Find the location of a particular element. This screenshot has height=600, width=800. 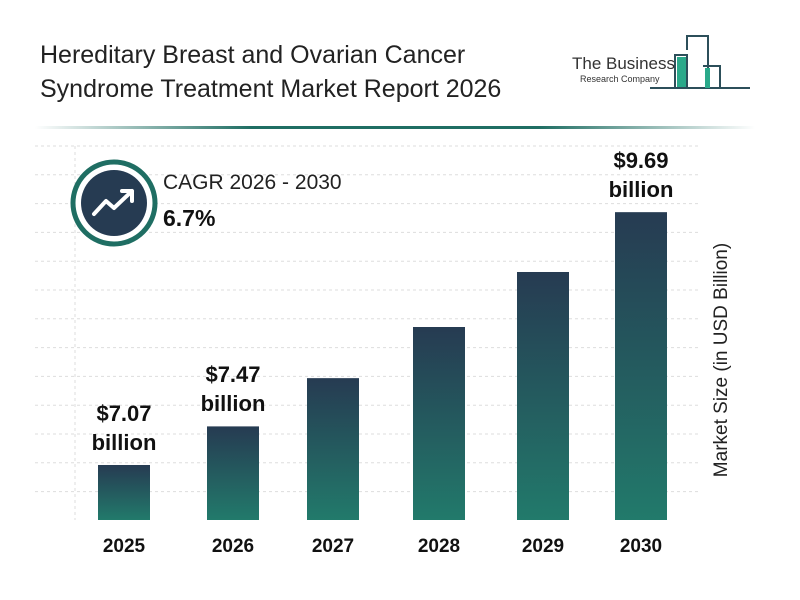

company-logo: The Business Research Company is located at coordinates (660, 65).